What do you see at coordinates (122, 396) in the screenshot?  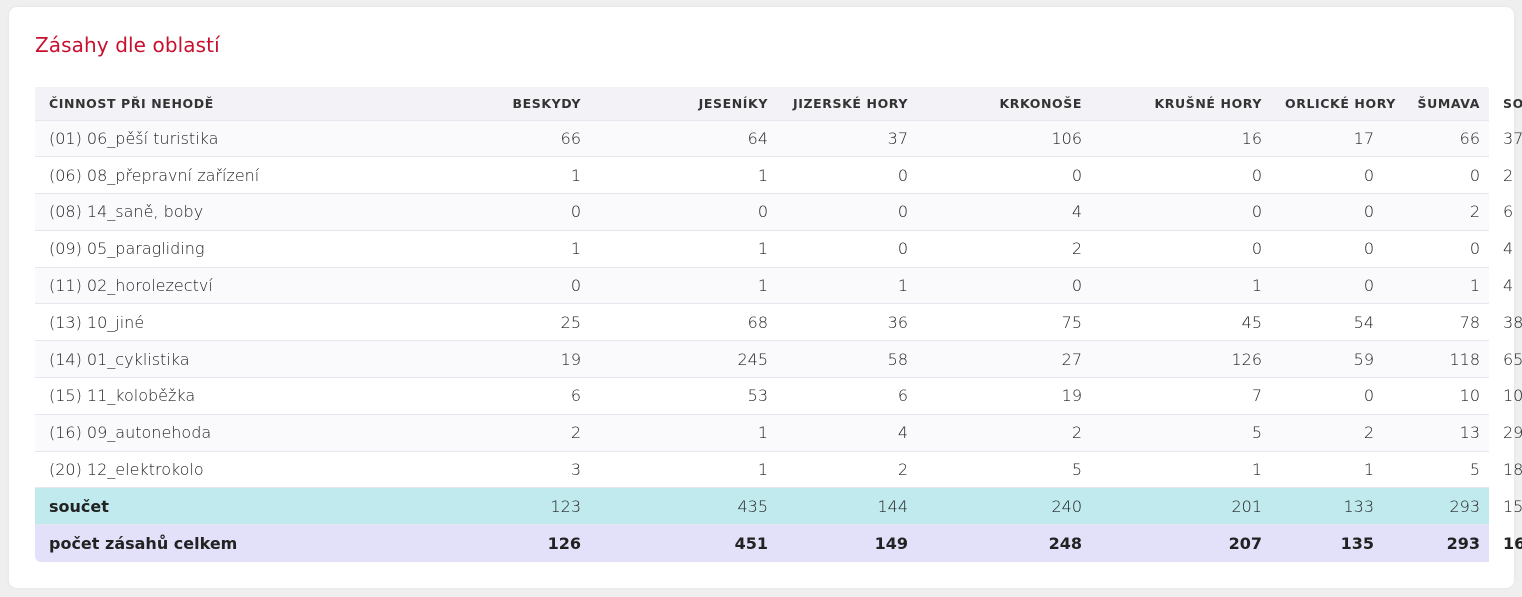 I see `row-label: (15) 11_koloběžka` at bounding box center [122, 396].